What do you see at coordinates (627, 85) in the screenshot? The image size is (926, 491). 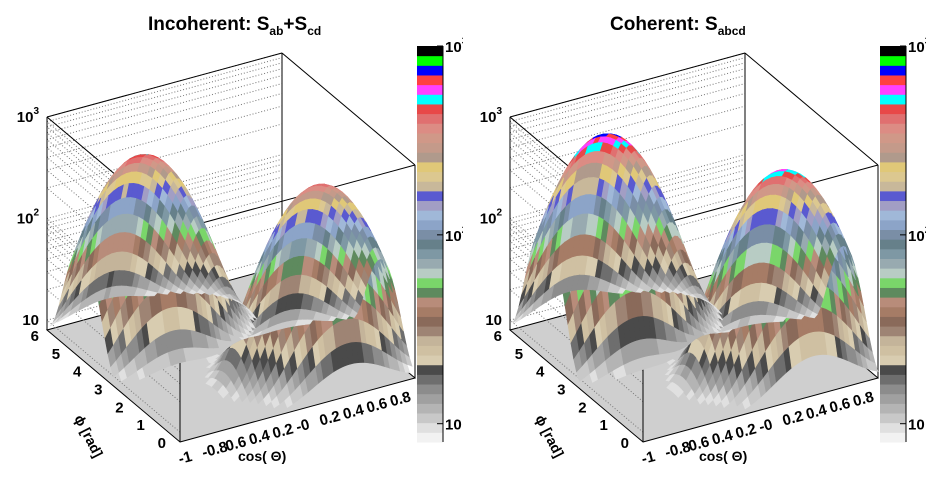 I see `top-back-edge` at bounding box center [627, 85].